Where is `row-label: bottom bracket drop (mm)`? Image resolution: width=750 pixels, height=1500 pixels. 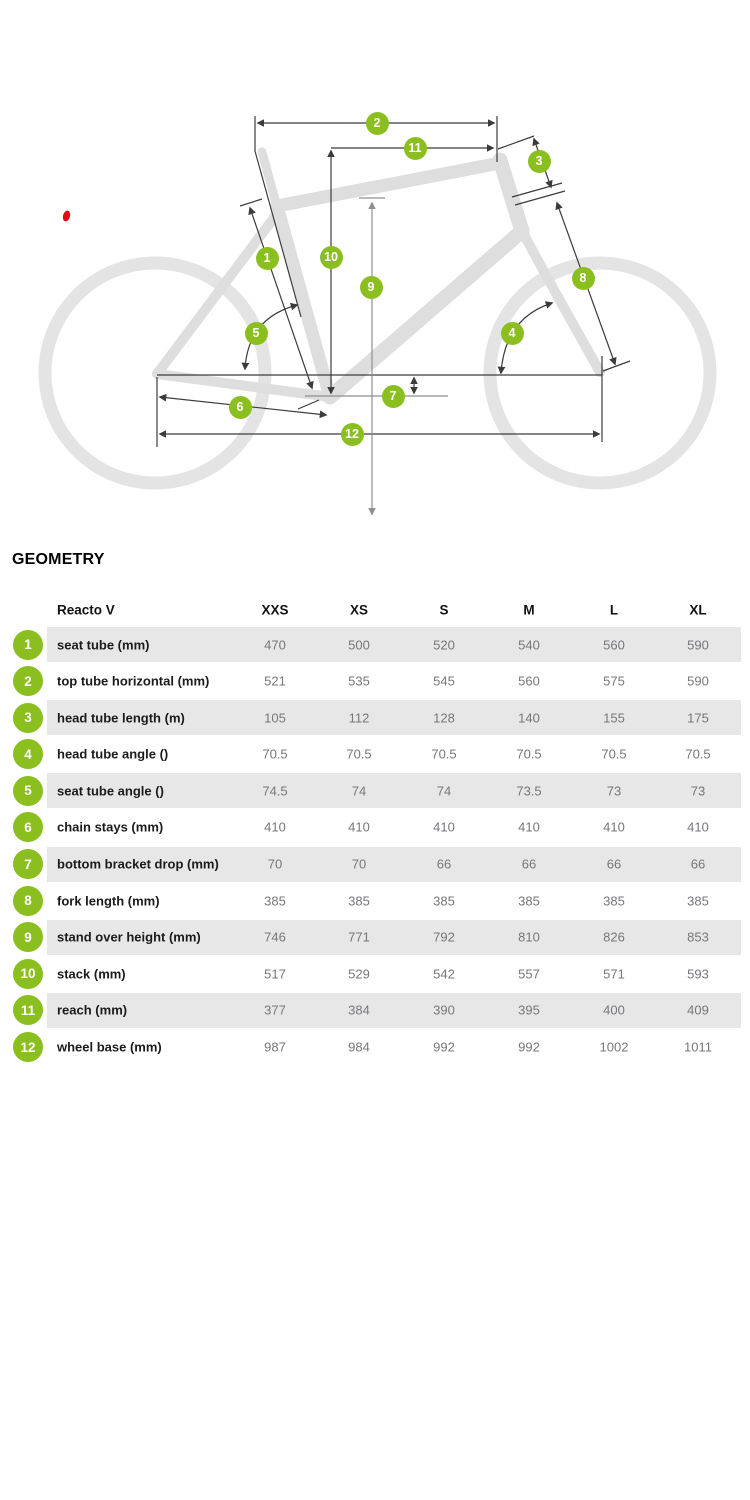
row-label: bottom bracket drop (mm) is located at coordinates (138, 864).